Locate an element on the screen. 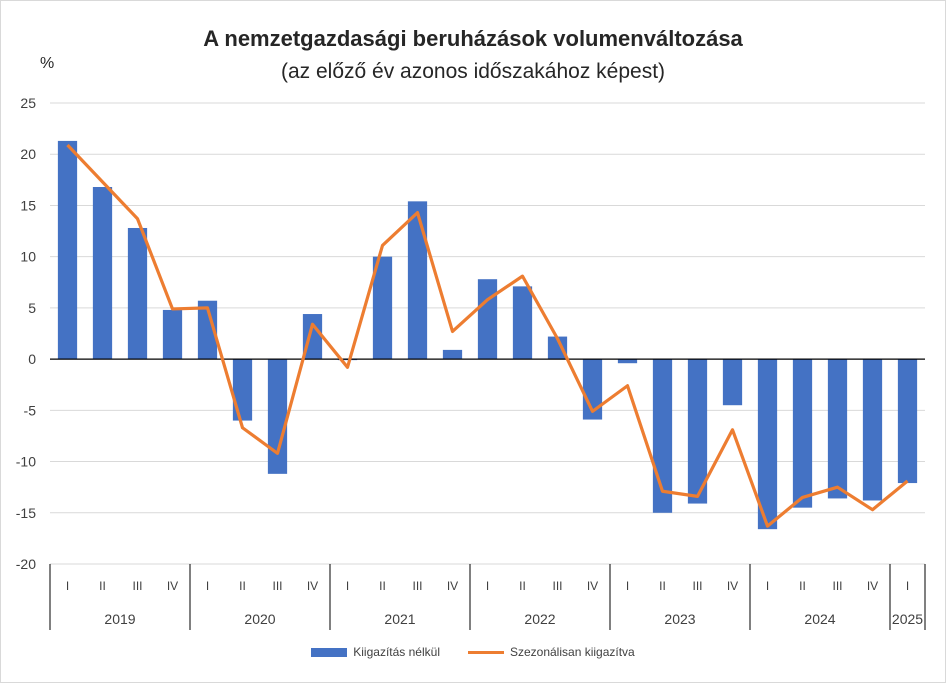 The height and width of the screenshot is (683, 946). y-tick-label: 10 is located at coordinates (28, 257).